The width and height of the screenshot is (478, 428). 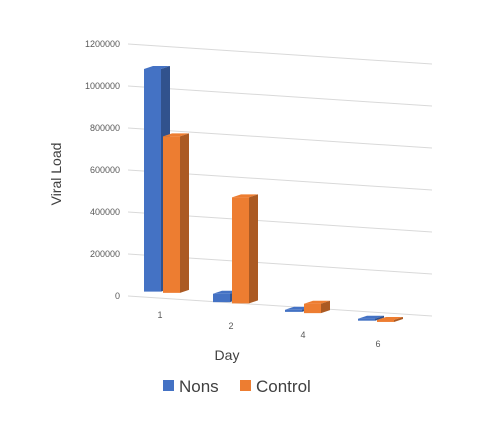 I want to click on y-tick-labels: 0 200000 400000 600000 800000 1000000 1200000, so click(x=102, y=170).